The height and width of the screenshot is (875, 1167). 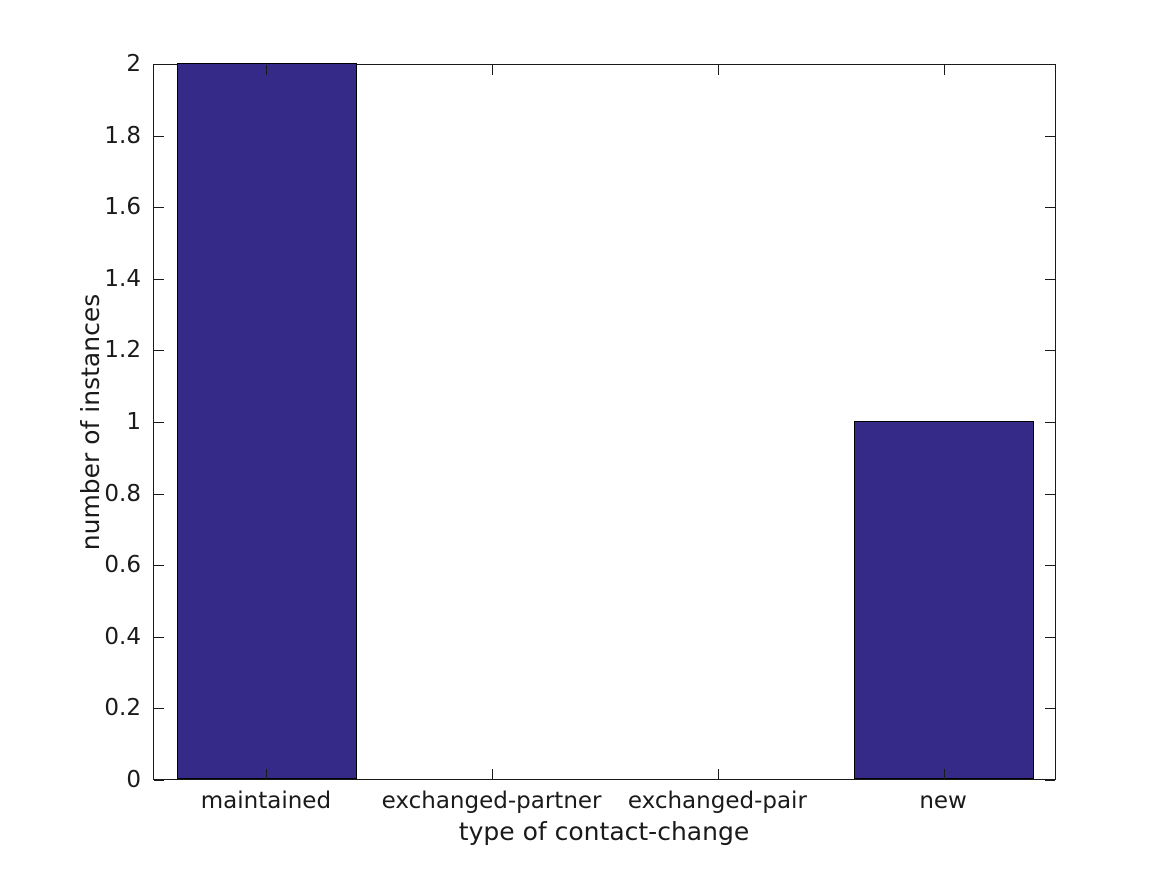 I want to click on x-axis-label: type of contact-change, so click(x=604, y=831).